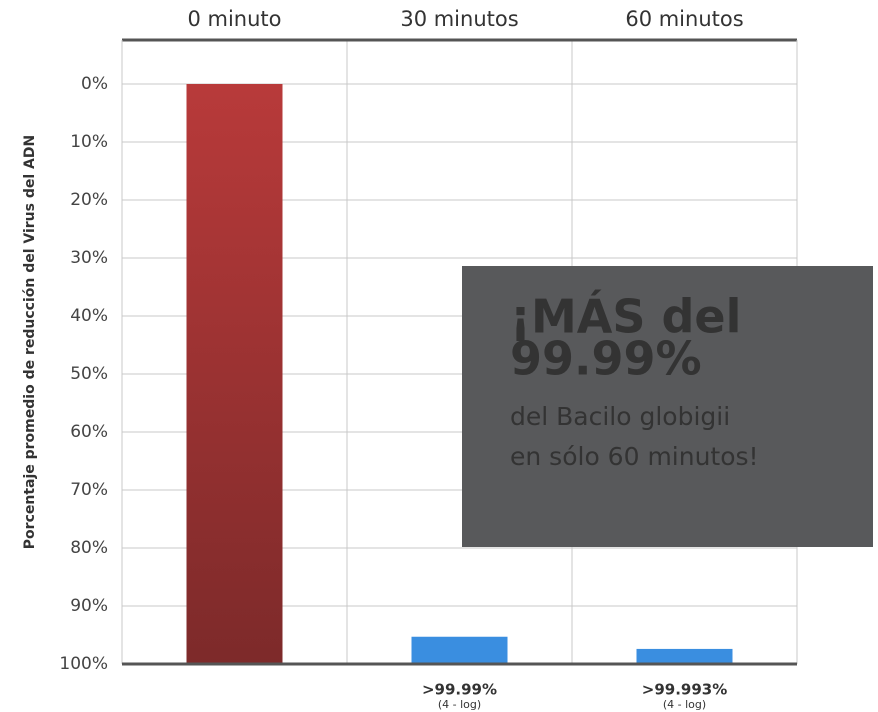 The image size is (878, 712). I want to click on bar-annotation: >99.993%, so click(684, 690).